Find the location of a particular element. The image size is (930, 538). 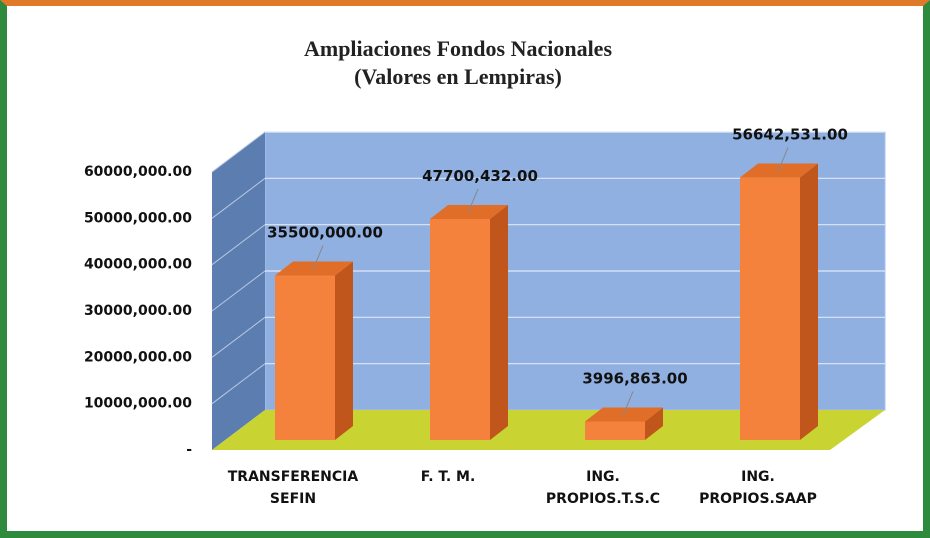

chart-subtitle: (Valores en Lempiras) is located at coordinates (458, 76).